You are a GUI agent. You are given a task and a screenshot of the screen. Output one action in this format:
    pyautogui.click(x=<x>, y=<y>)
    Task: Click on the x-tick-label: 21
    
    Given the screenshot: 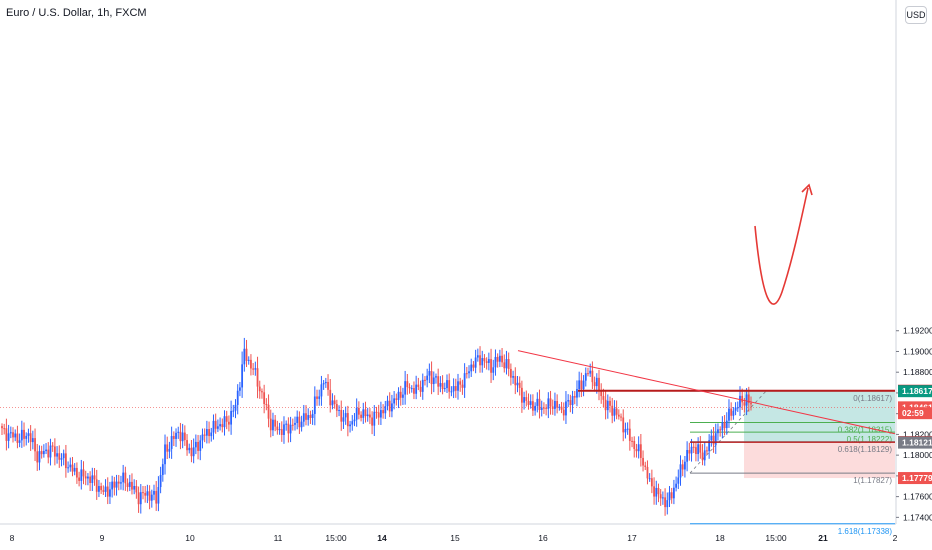 What is the action you would take?
    pyautogui.click(x=823, y=538)
    